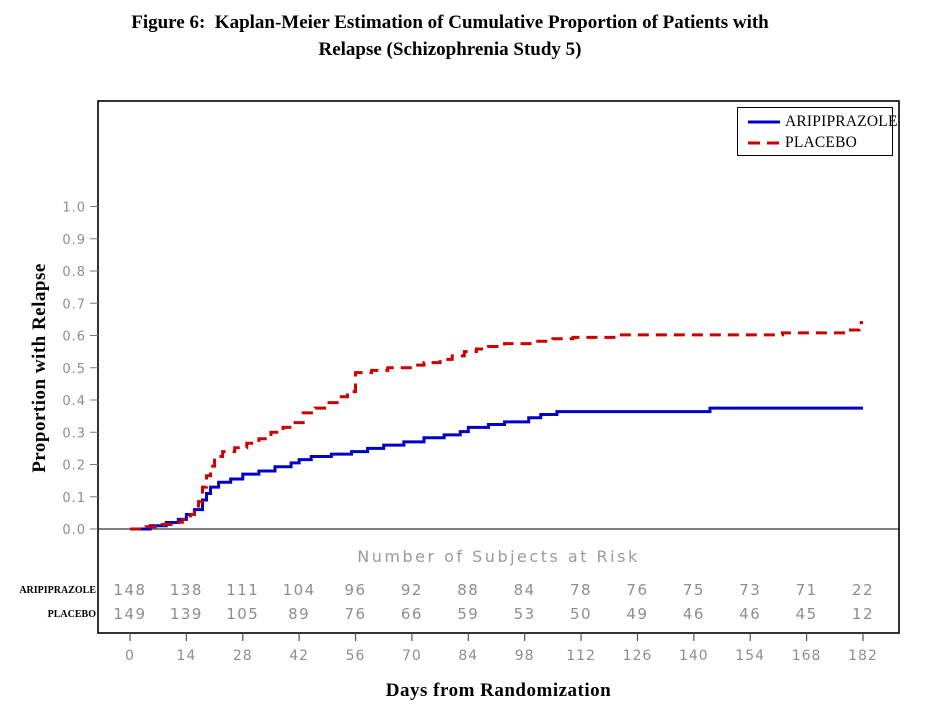 This screenshot has width=931, height=707. Describe the element at coordinates (130, 656) in the screenshot. I see `x-tick-label: 0` at that location.